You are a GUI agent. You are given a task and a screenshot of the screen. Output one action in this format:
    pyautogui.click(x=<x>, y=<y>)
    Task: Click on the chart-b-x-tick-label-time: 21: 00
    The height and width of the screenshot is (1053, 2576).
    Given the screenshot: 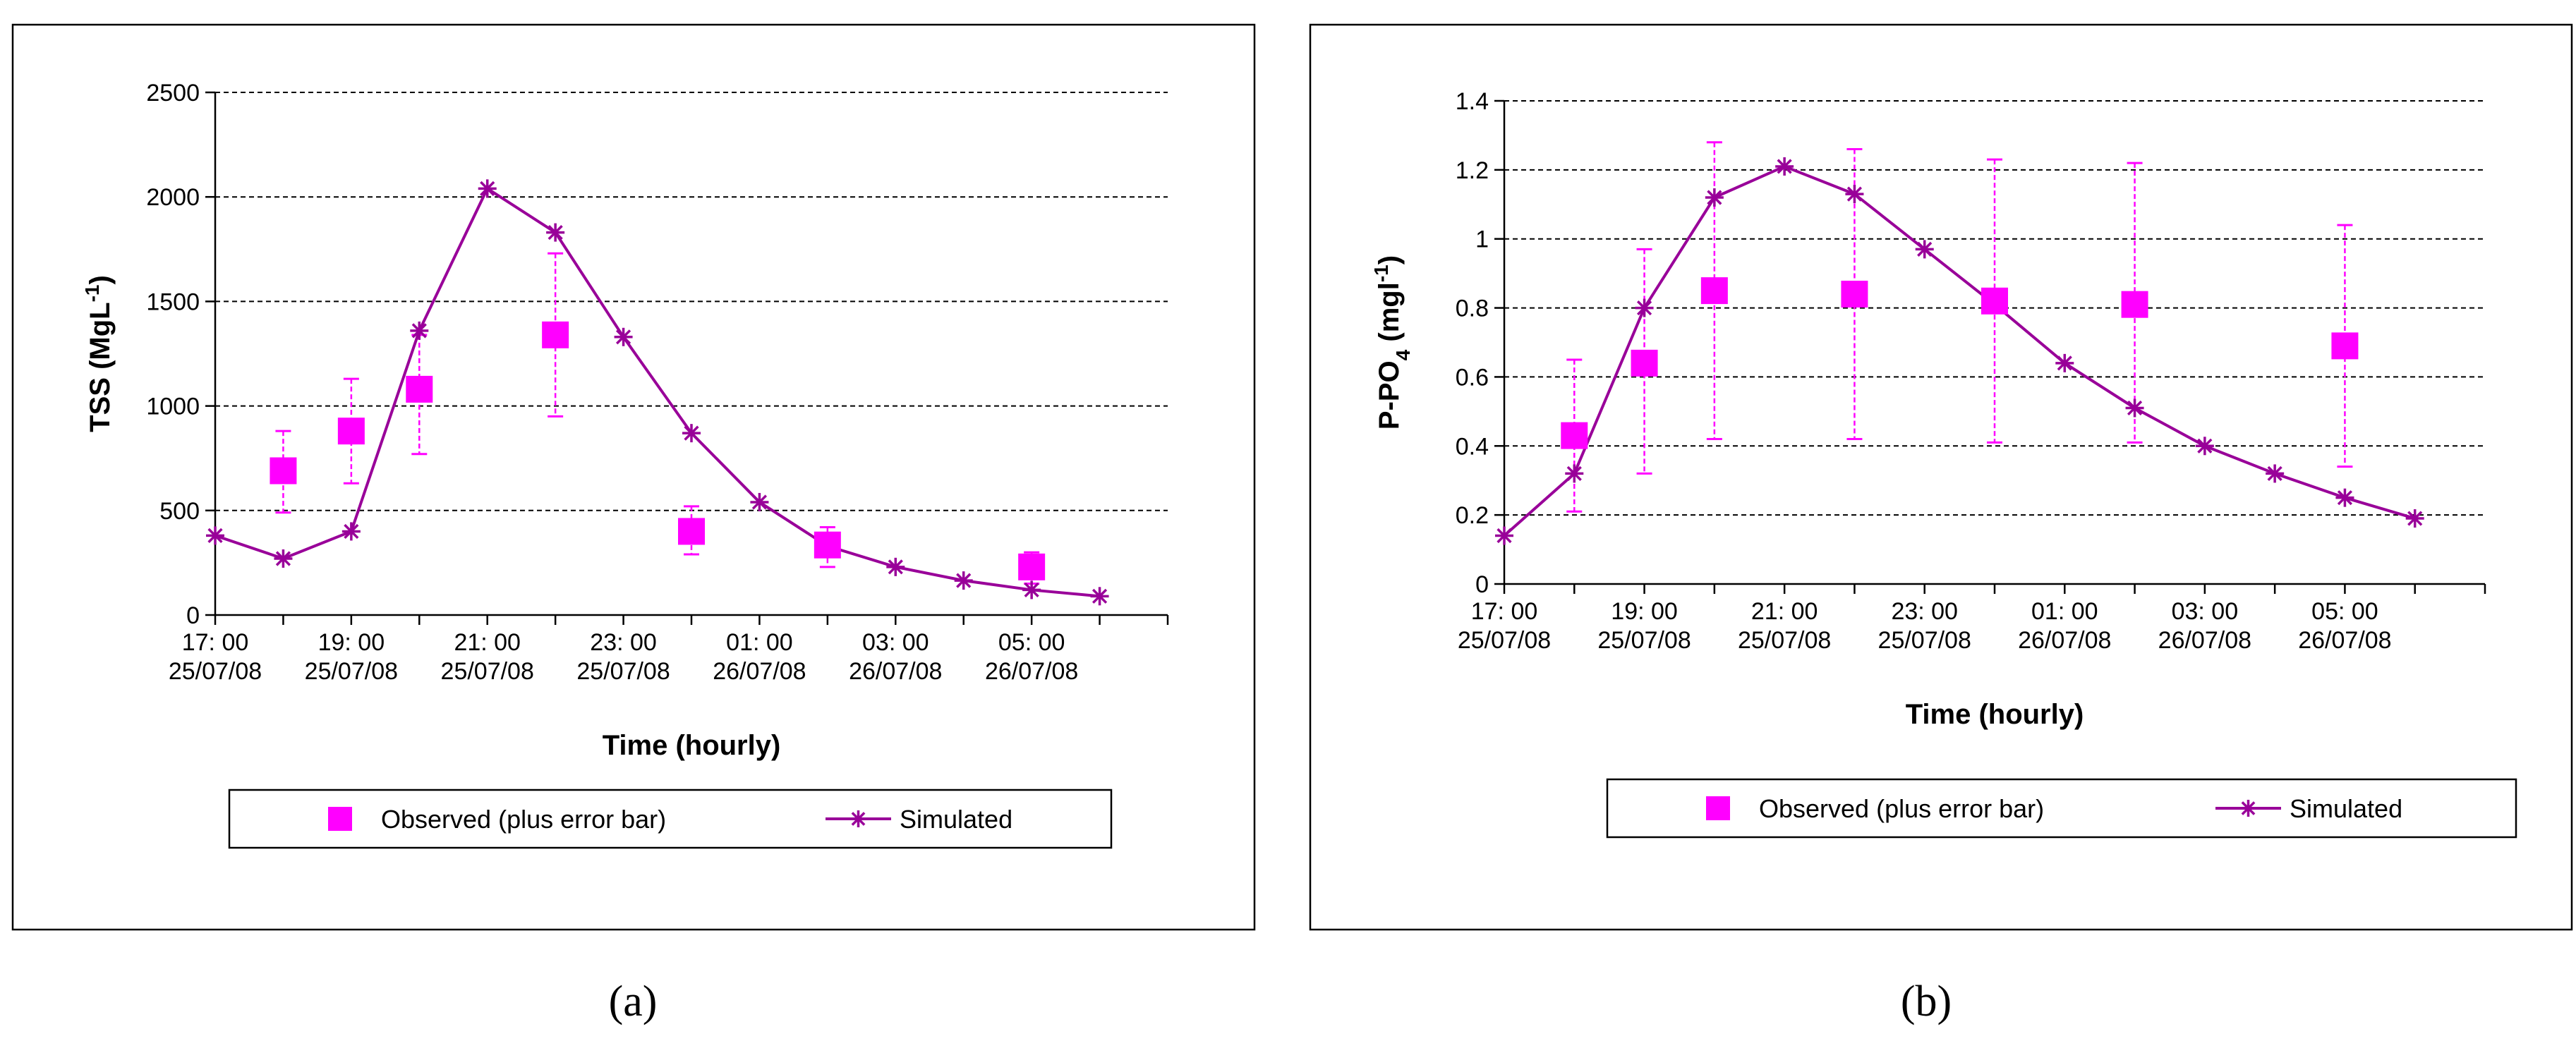 What is the action you would take?
    pyautogui.click(x=1785, y=611)
    